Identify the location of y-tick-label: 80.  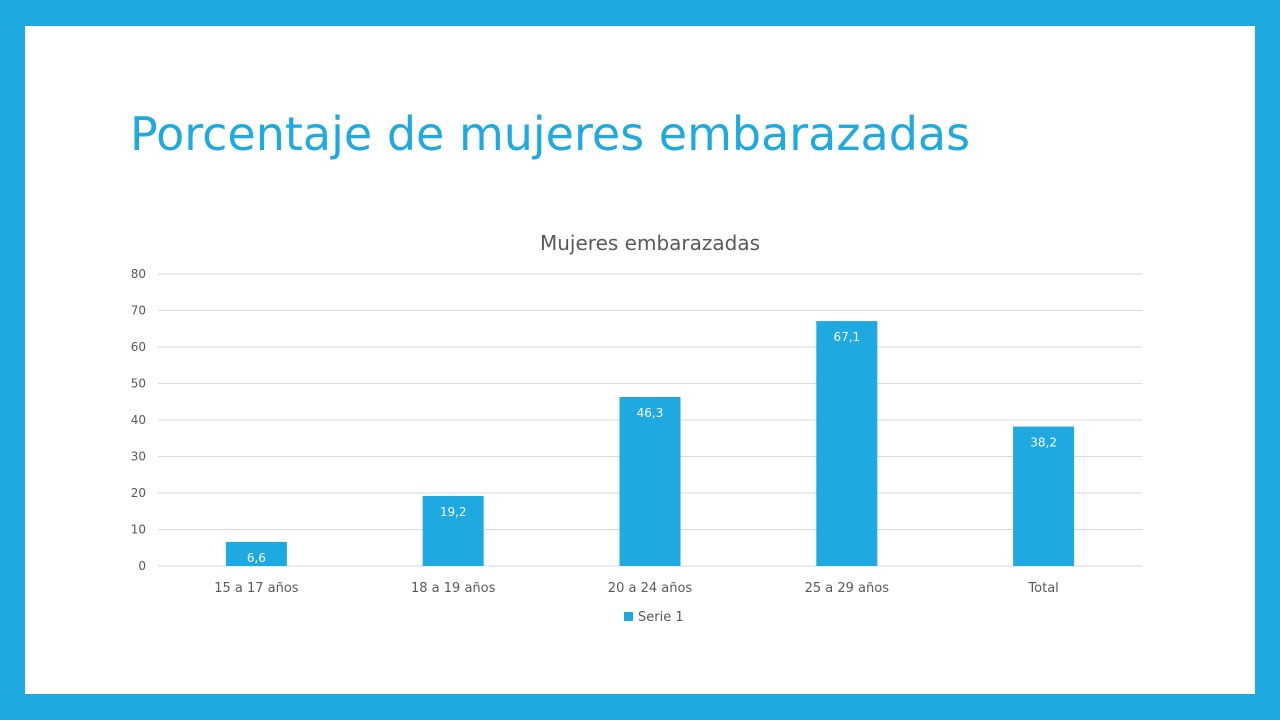
(138, 274).